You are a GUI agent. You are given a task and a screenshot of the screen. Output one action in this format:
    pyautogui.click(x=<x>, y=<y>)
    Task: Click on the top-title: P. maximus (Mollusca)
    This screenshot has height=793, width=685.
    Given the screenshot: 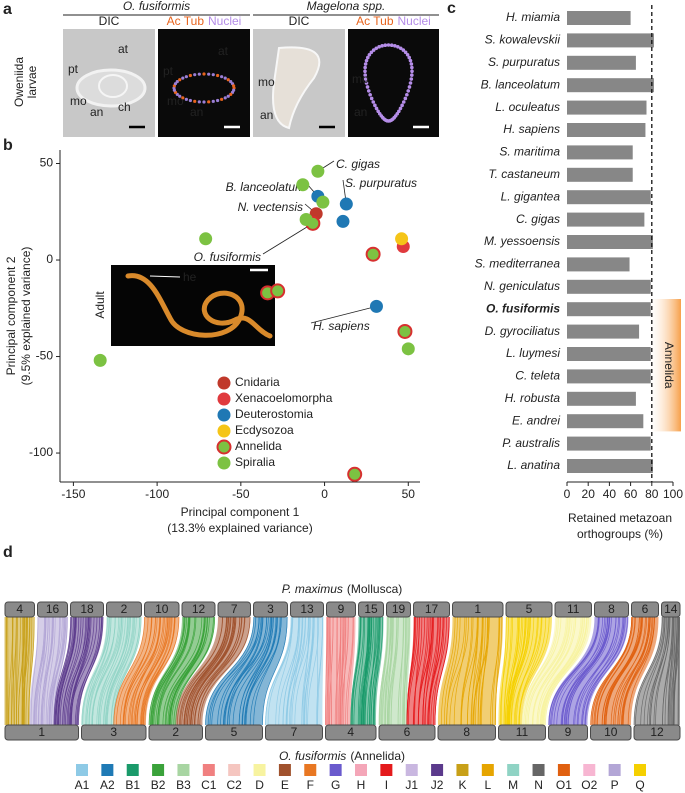 What is the action you would take?
    pyautogui.click(x=342, y=589)
    